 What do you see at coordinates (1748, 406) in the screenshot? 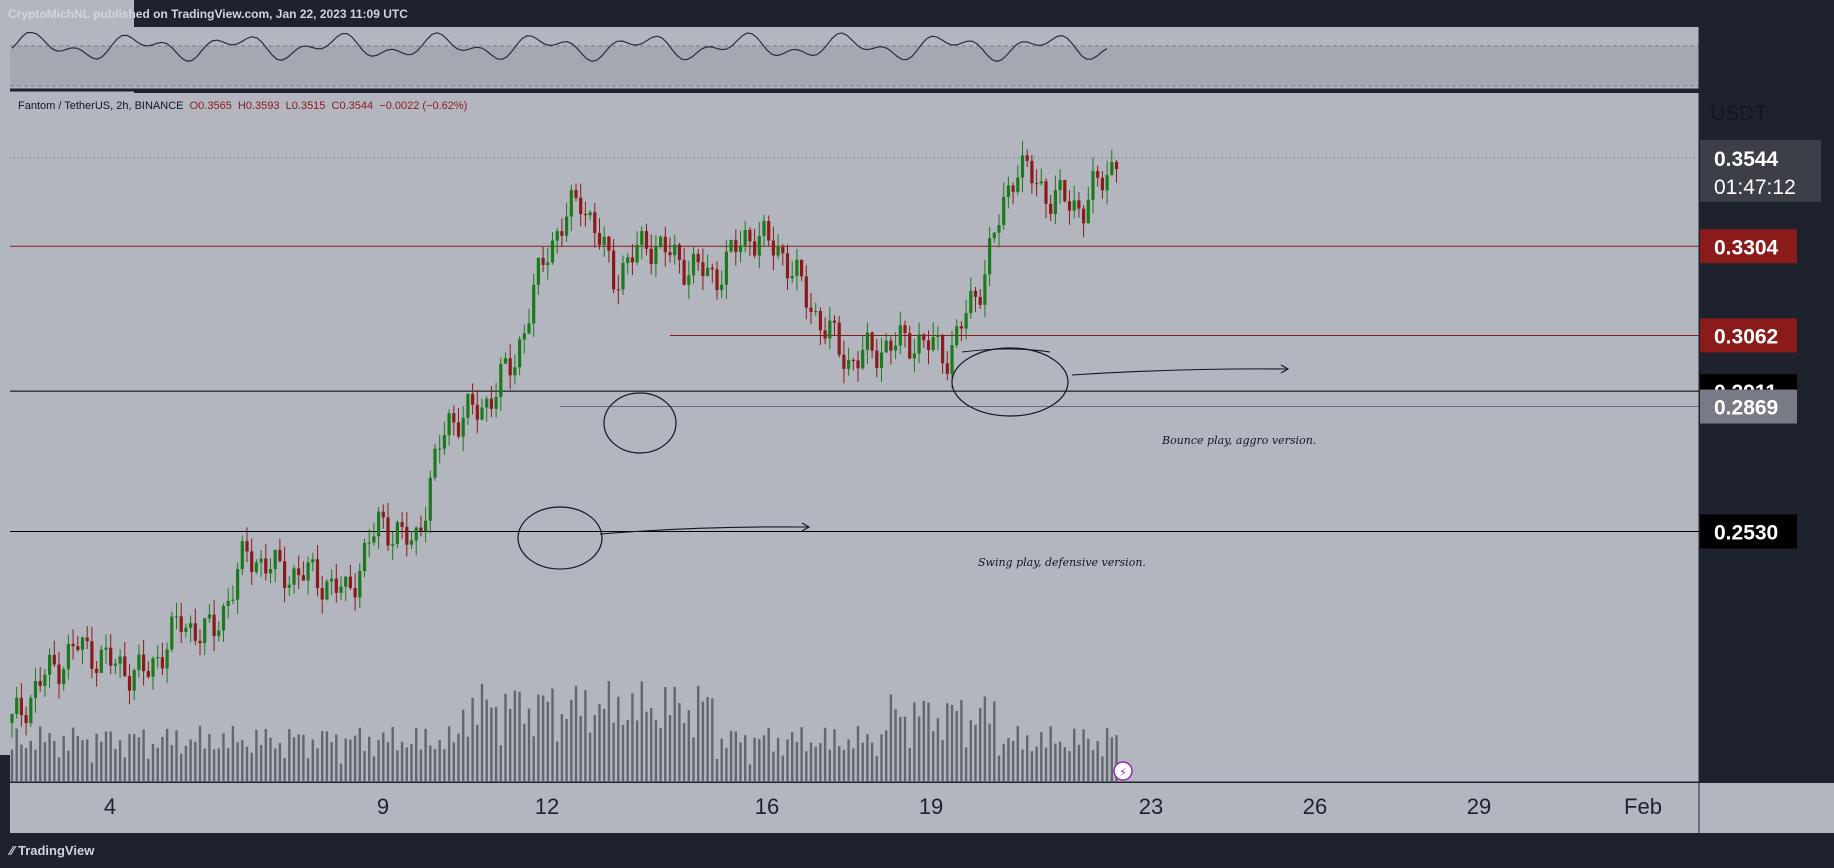
I see `badge-0.2869-bg` at bounding box center [1748, 406].